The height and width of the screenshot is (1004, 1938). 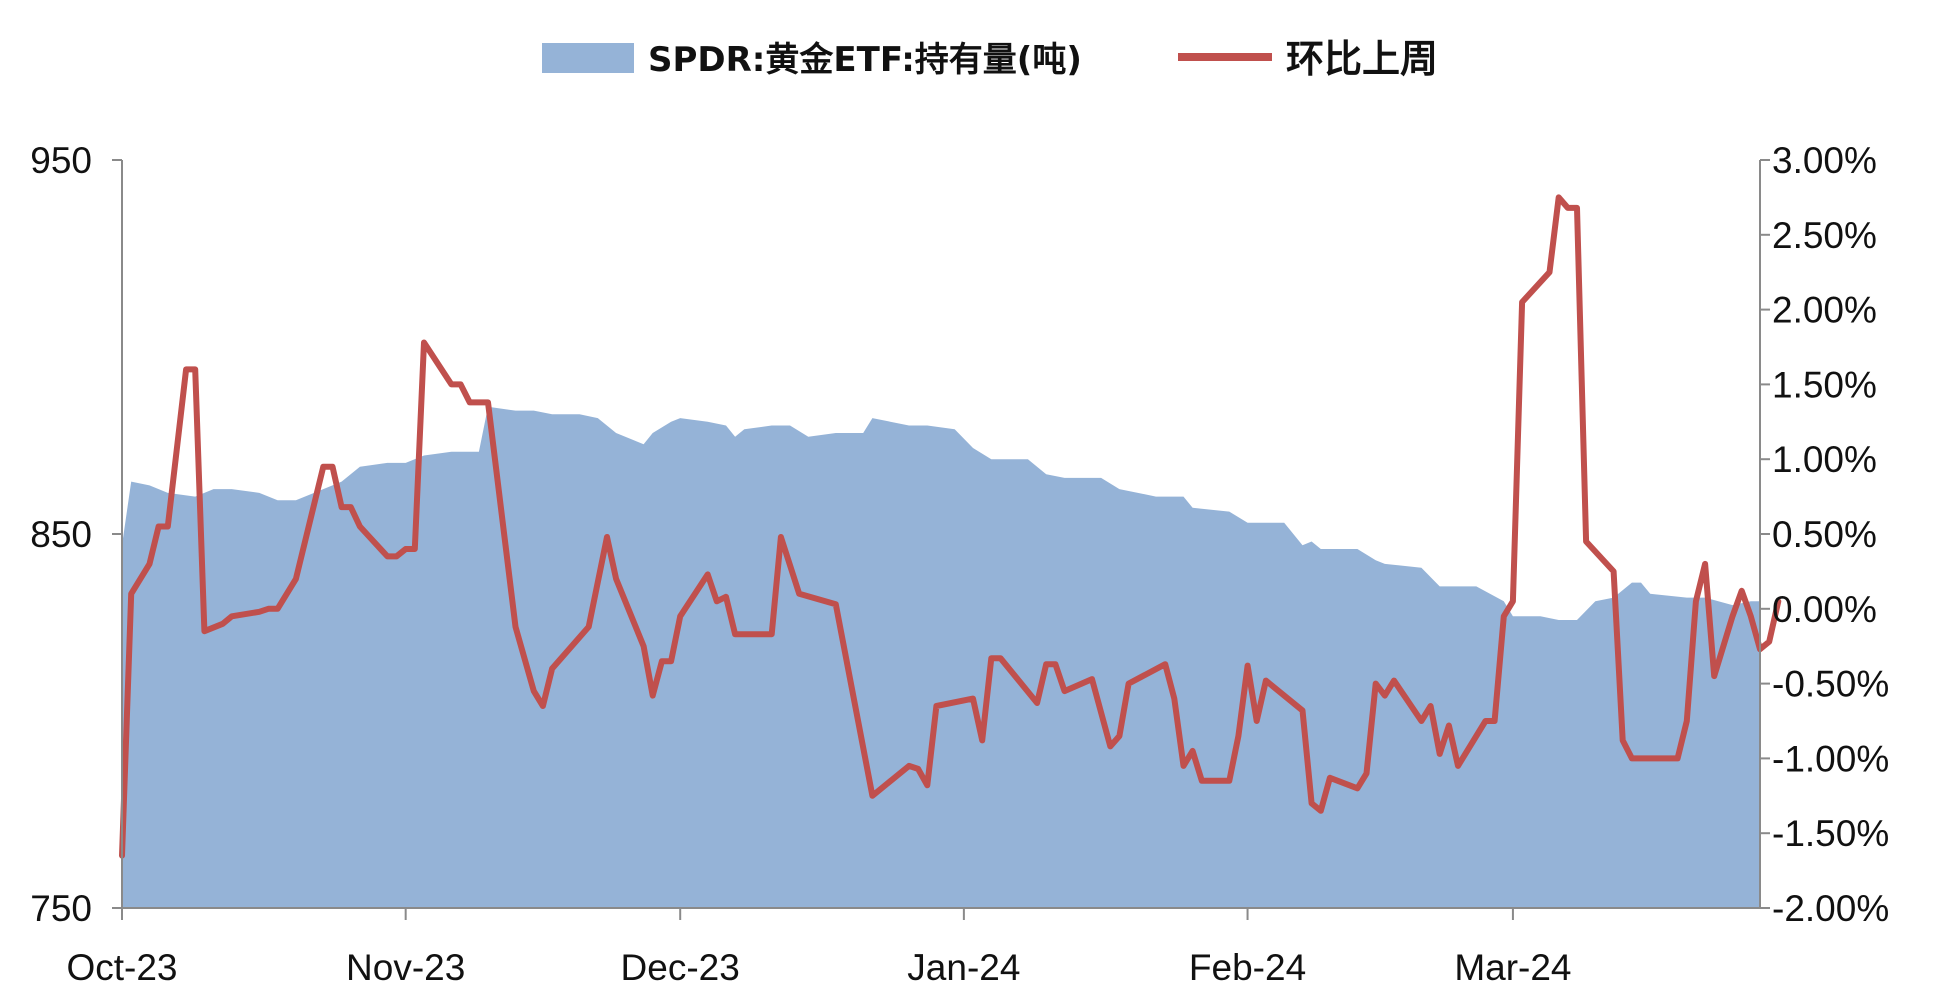 I want to click on x-tick-label: Jan-24, so click(x=963, y=967).